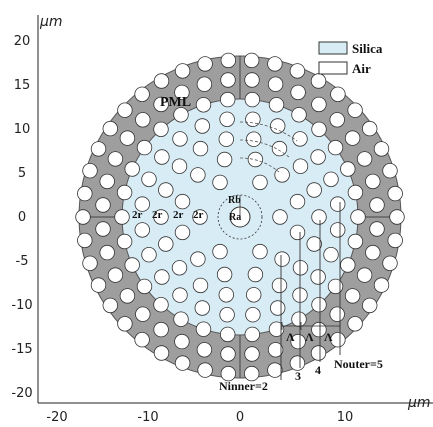  What do you see at coordinates (345, 417) in the screenshot?
I see `x-tick-label: 10` at bounding box center [345, 417].